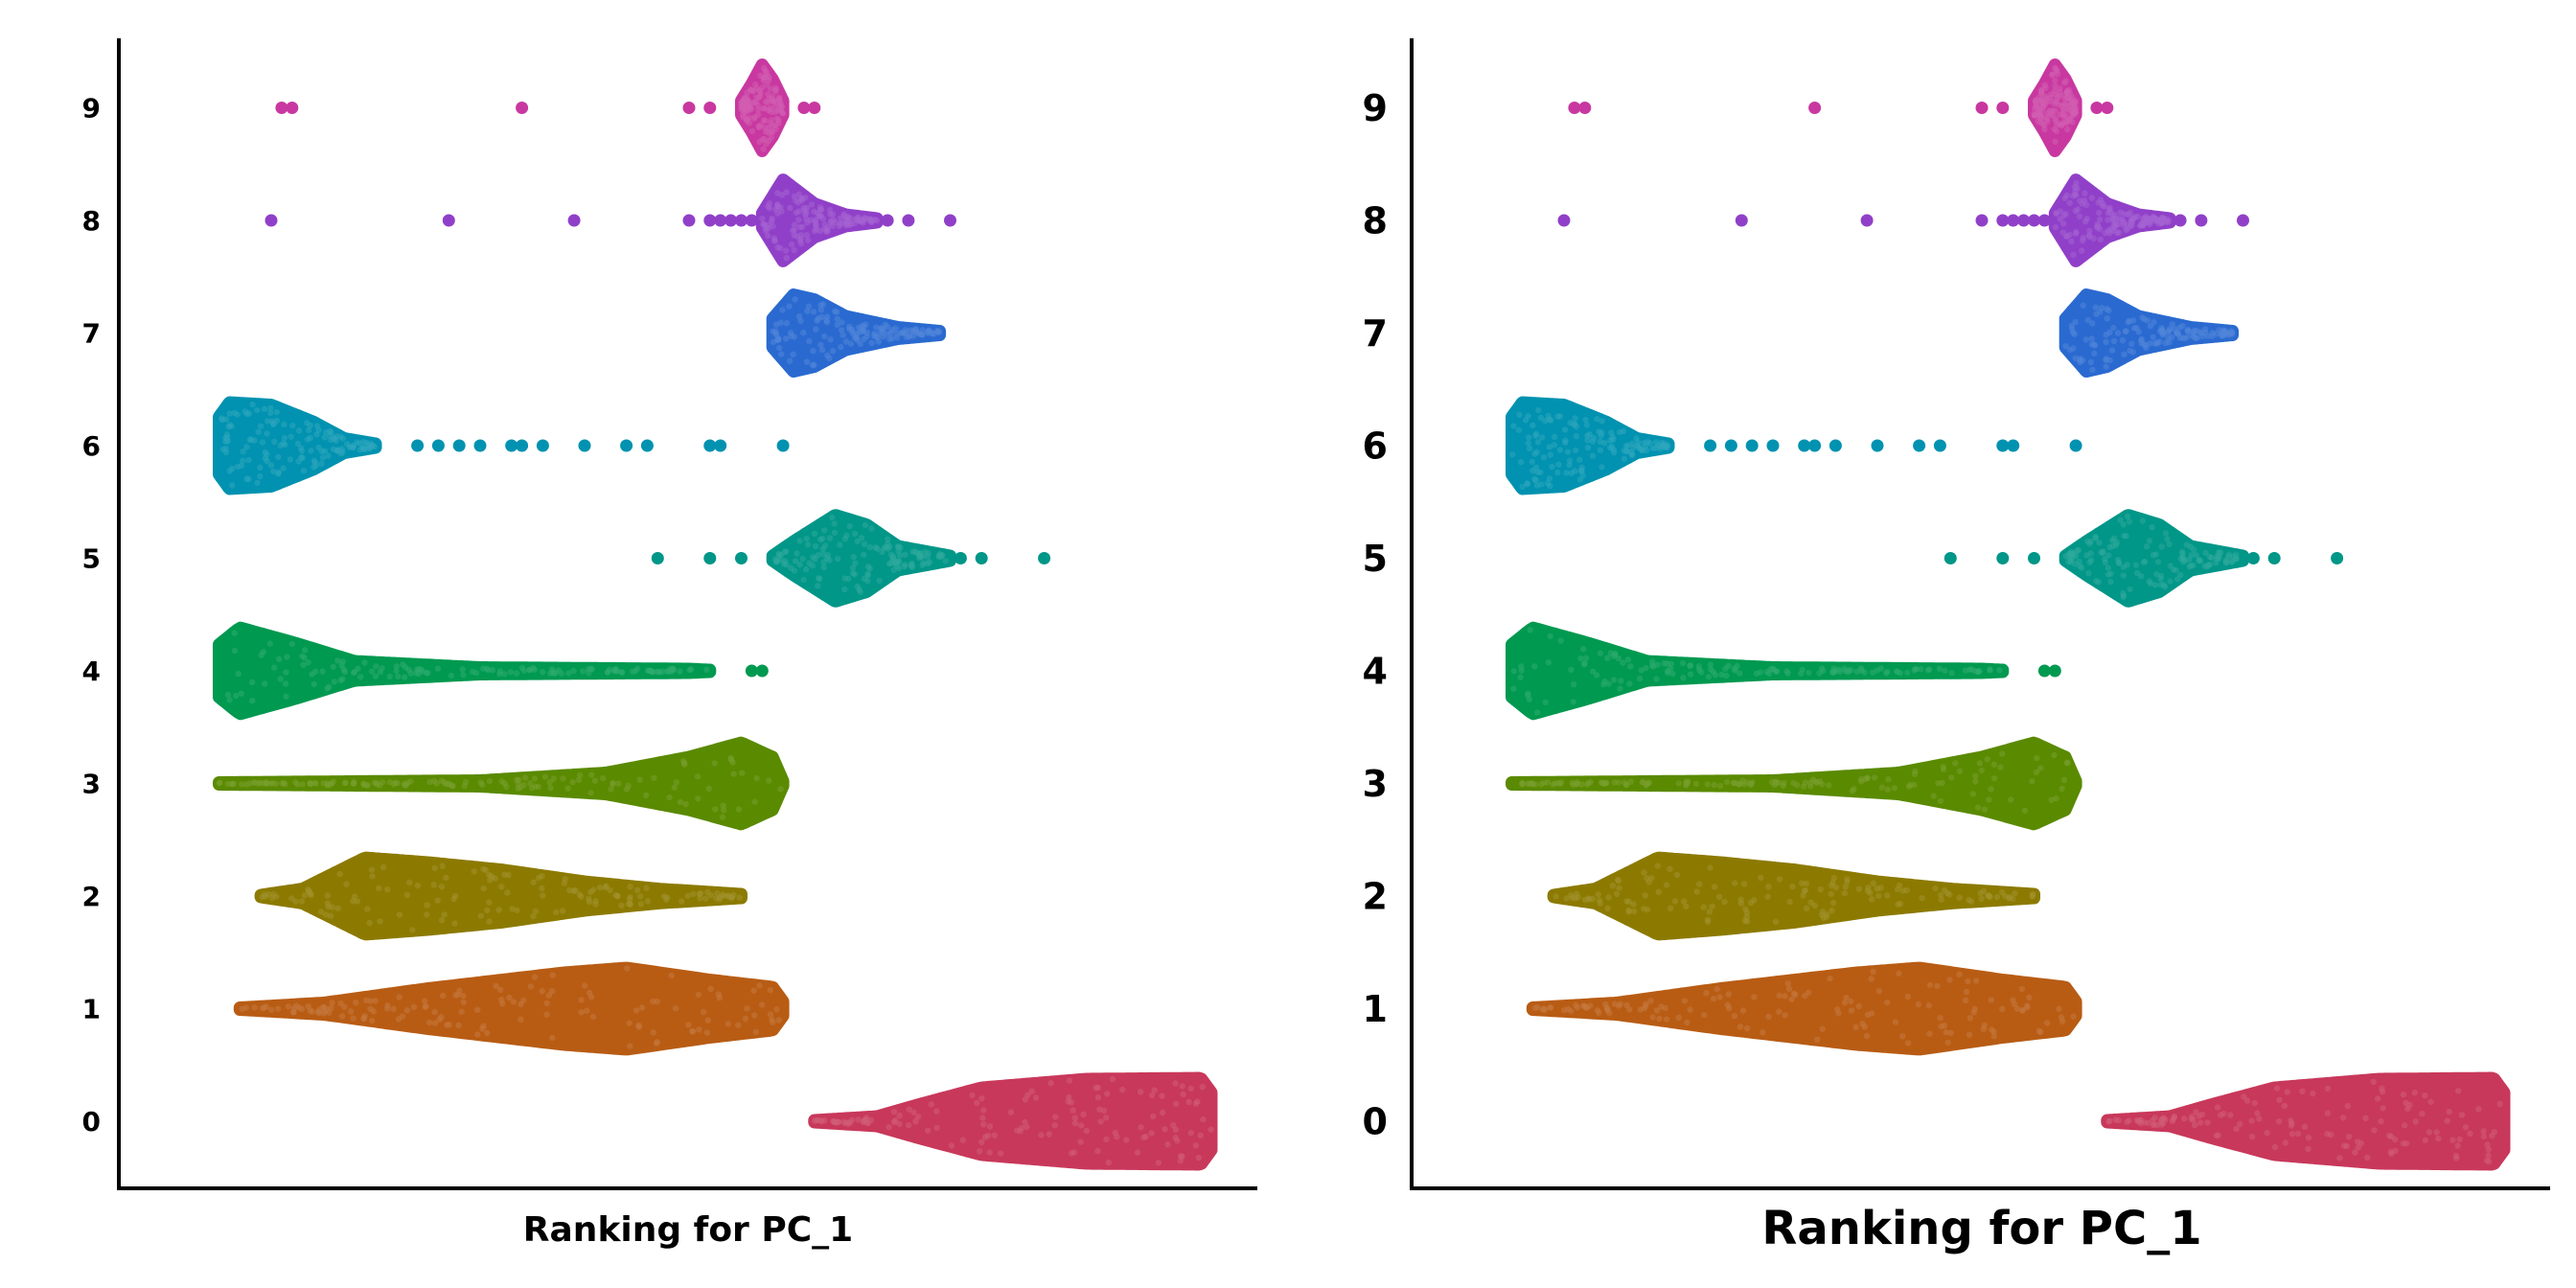  Describe the element at coordinates (2107, 108) in the screenshot. I see `cluster-9-outlier` at that location.